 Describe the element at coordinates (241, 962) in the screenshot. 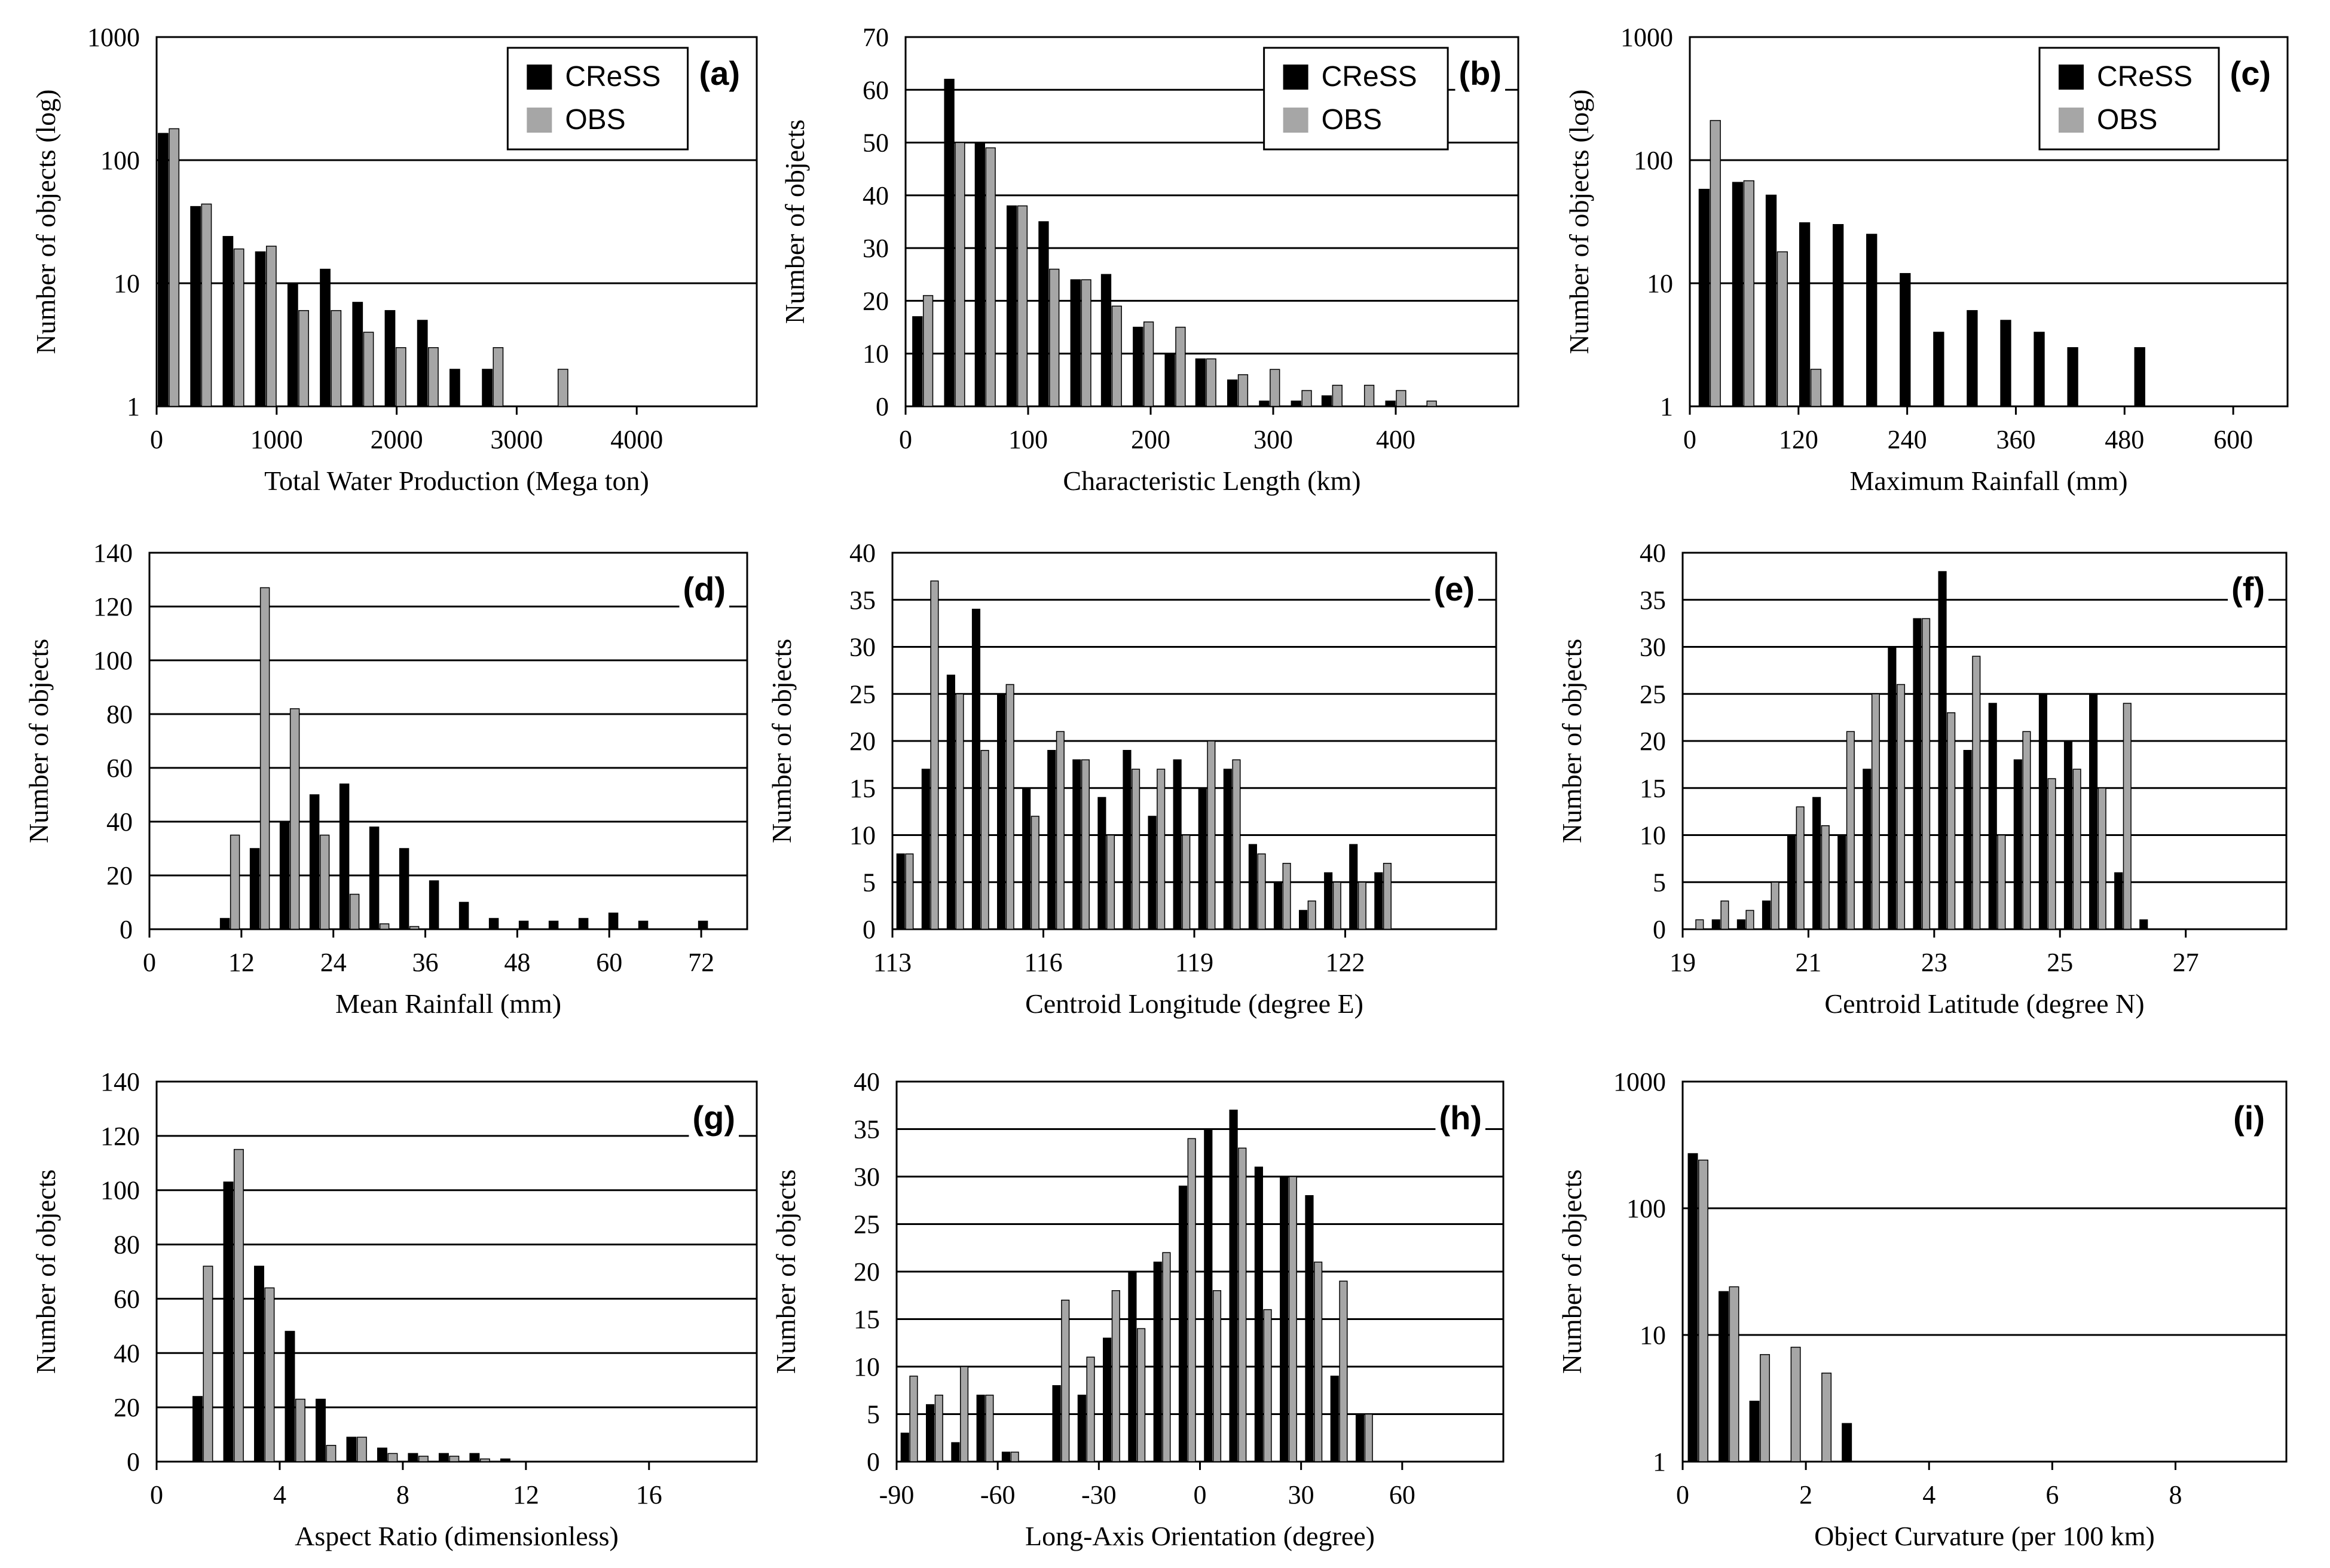

I see `x-tick-label: 12` at that location.